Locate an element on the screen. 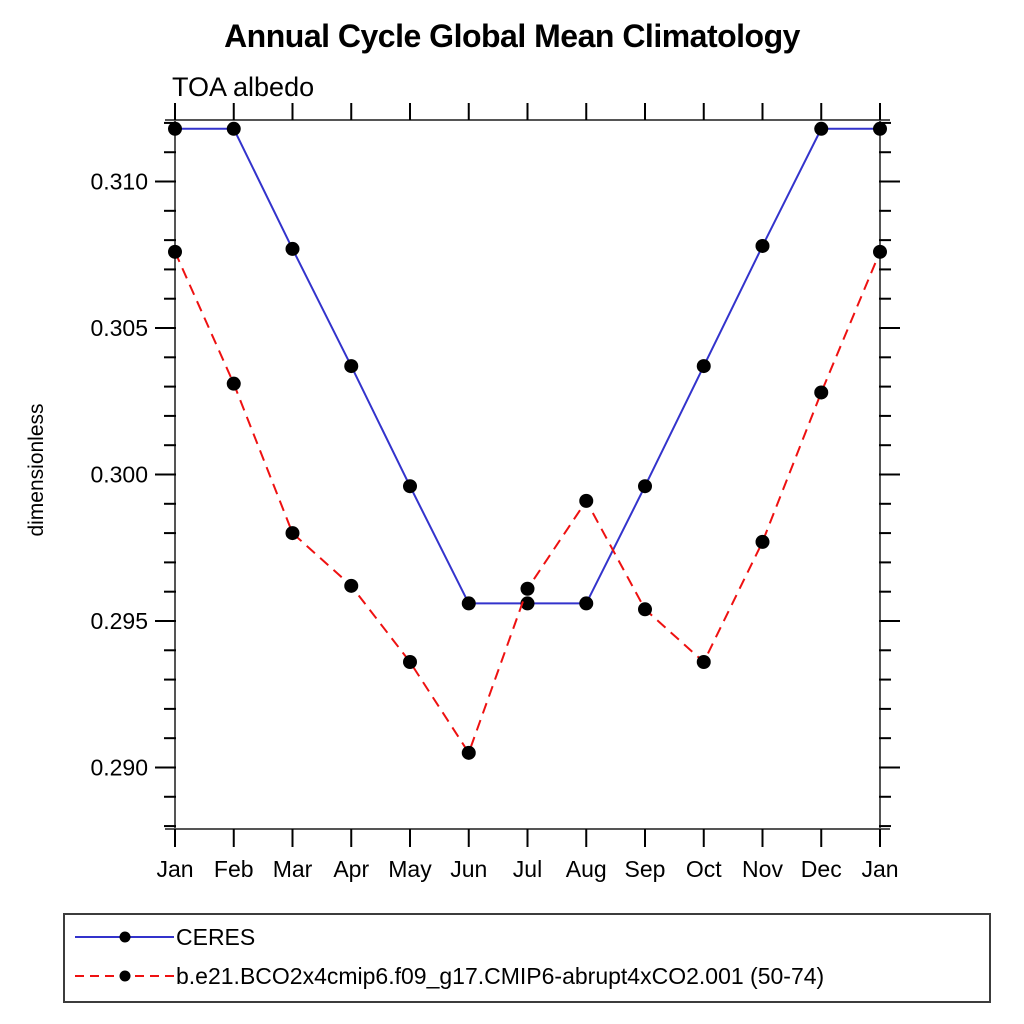  x-axis-tick-label: Jul is located at coordinates (527, 869).